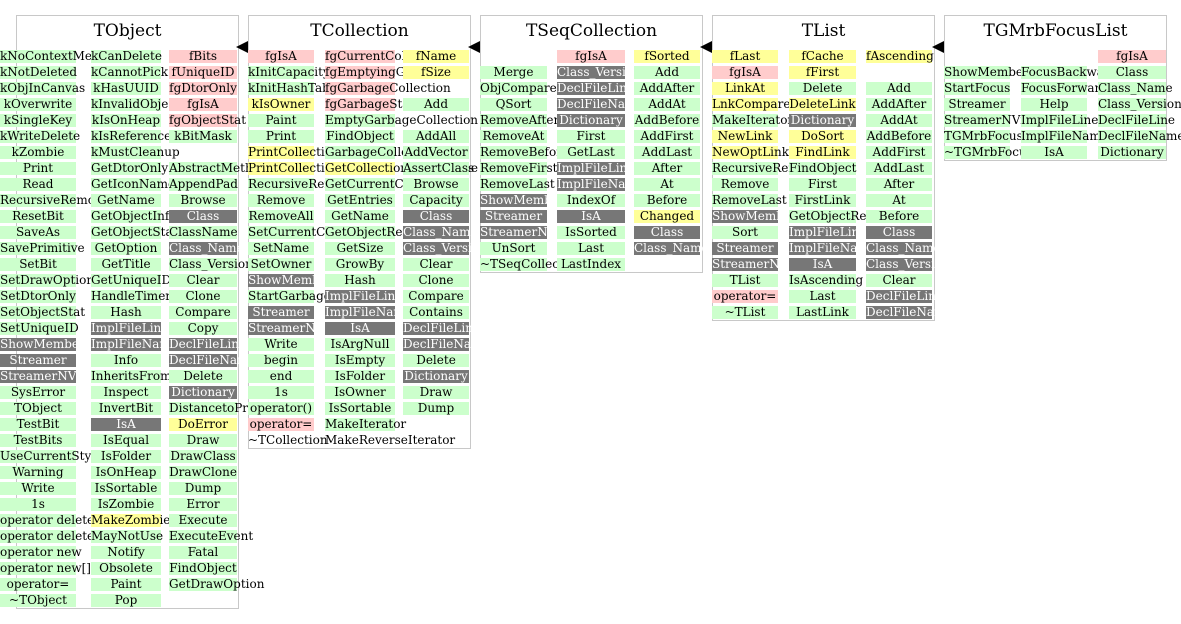 The width and height of the screenshot is (1181, 624). Describe the element at coordinates (126, 552) in the screenshot. I see `member-notify: Notify` at that location.